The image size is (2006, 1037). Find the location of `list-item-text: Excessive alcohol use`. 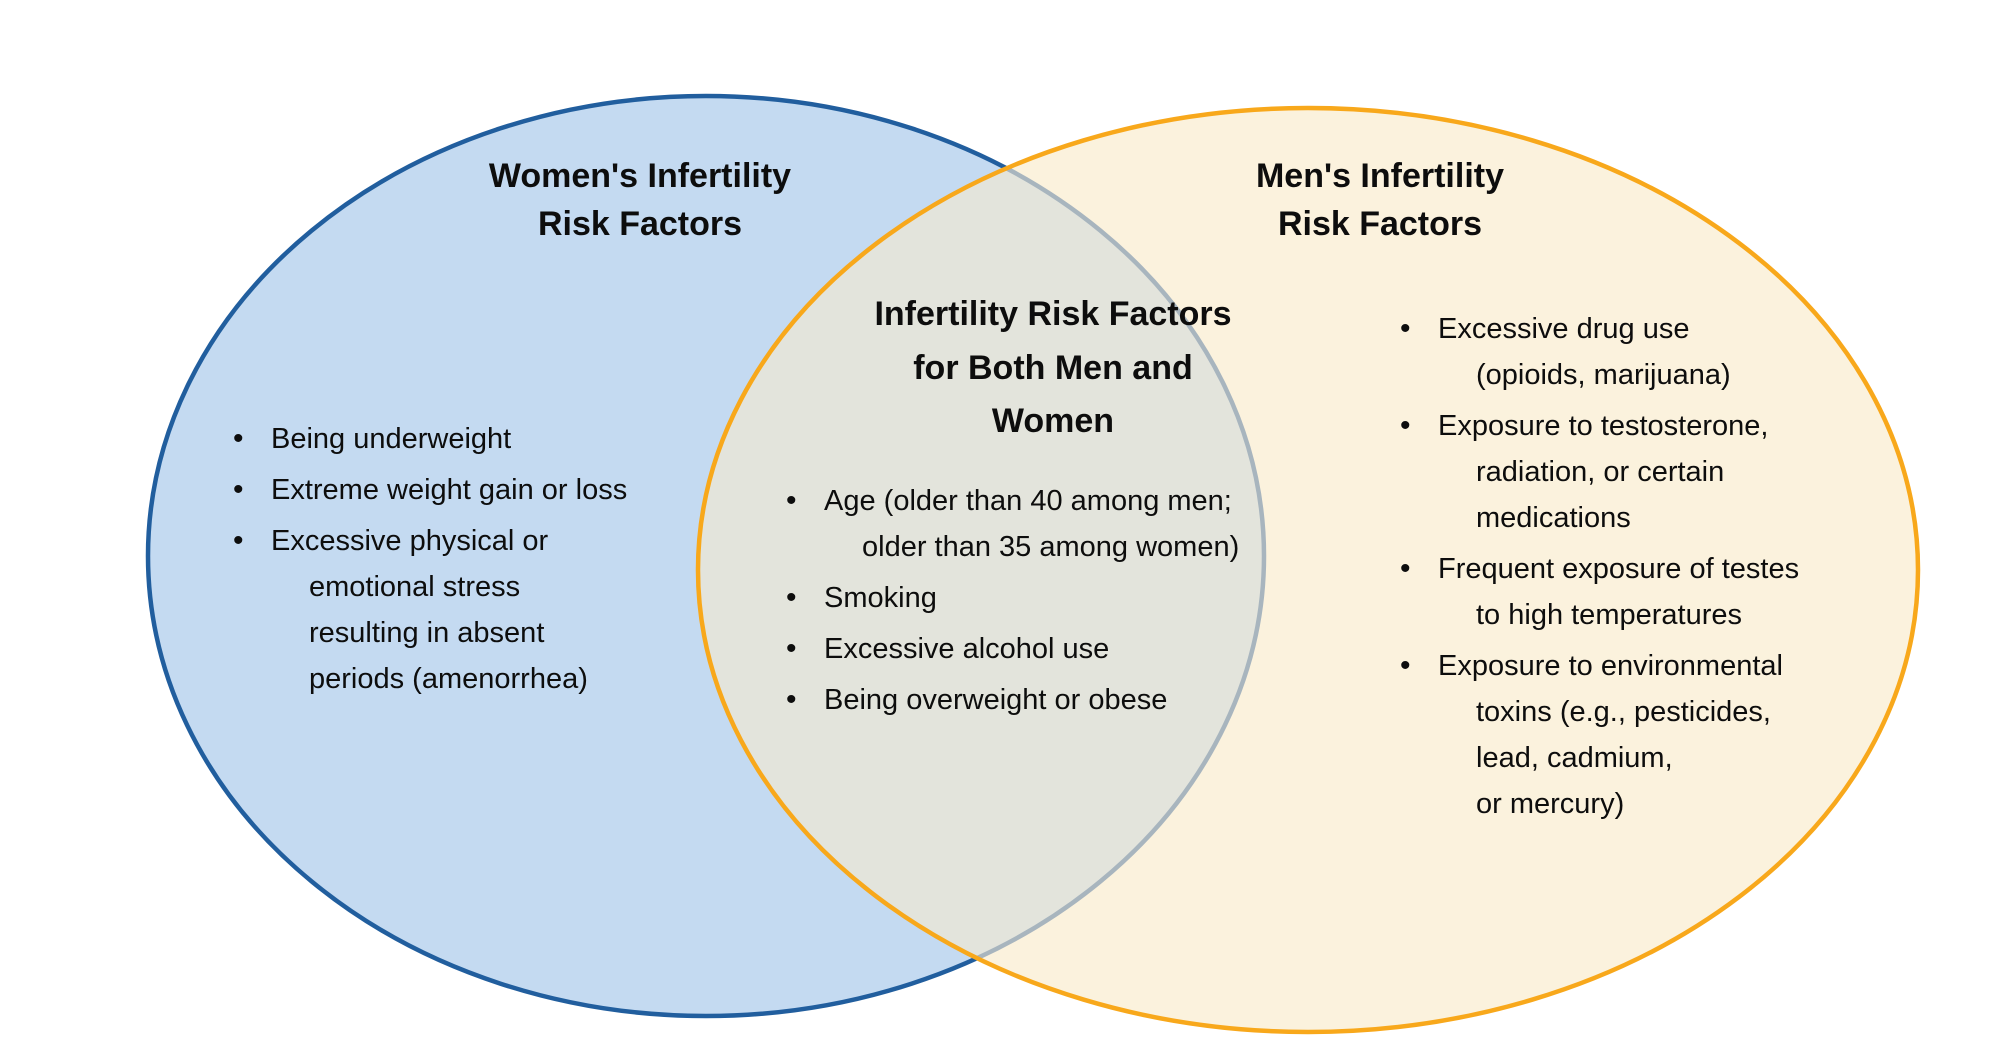

list-item-text: Excessive alcohol use is located at coordinates (967, 649).